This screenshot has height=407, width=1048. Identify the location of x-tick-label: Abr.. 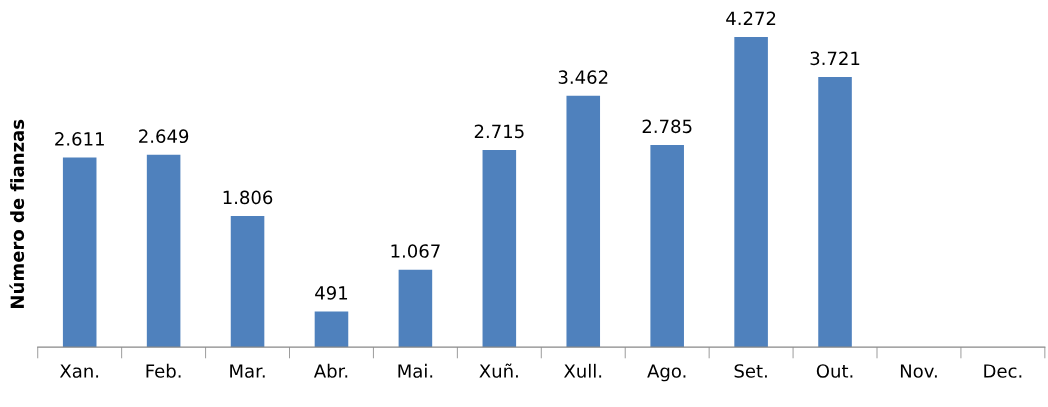
(330, 370).